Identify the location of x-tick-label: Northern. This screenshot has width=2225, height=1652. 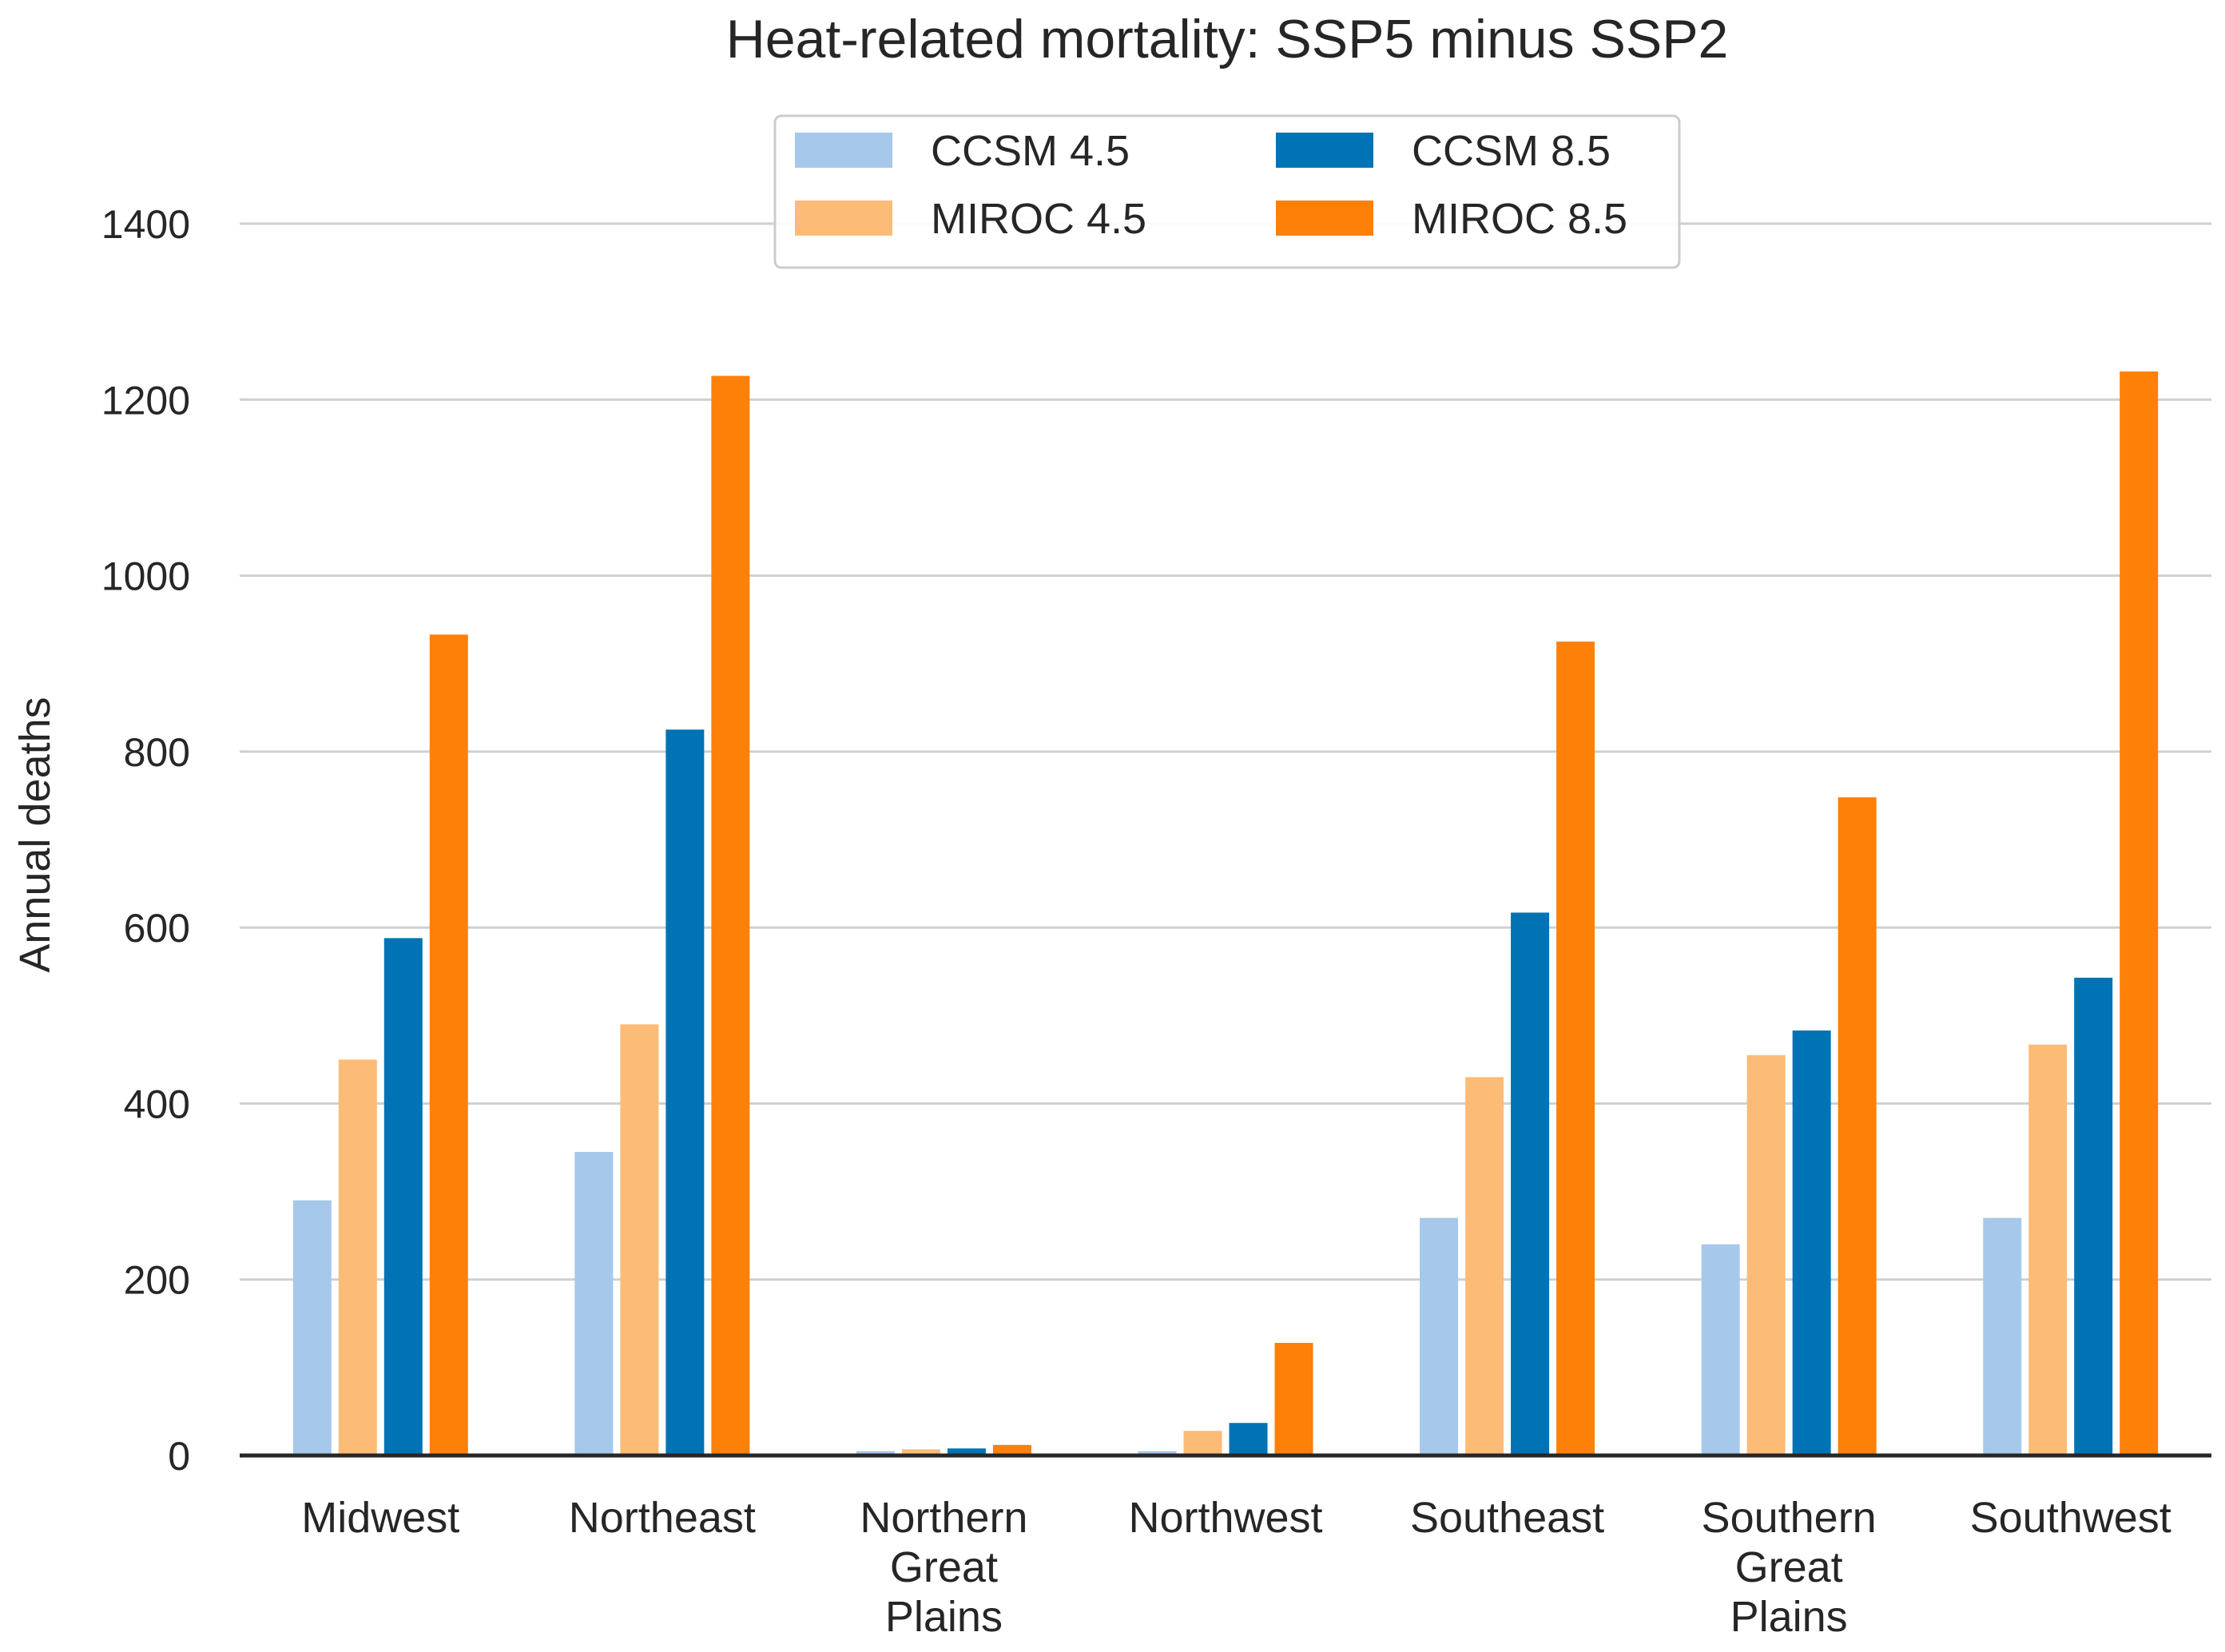
(943, 1518).